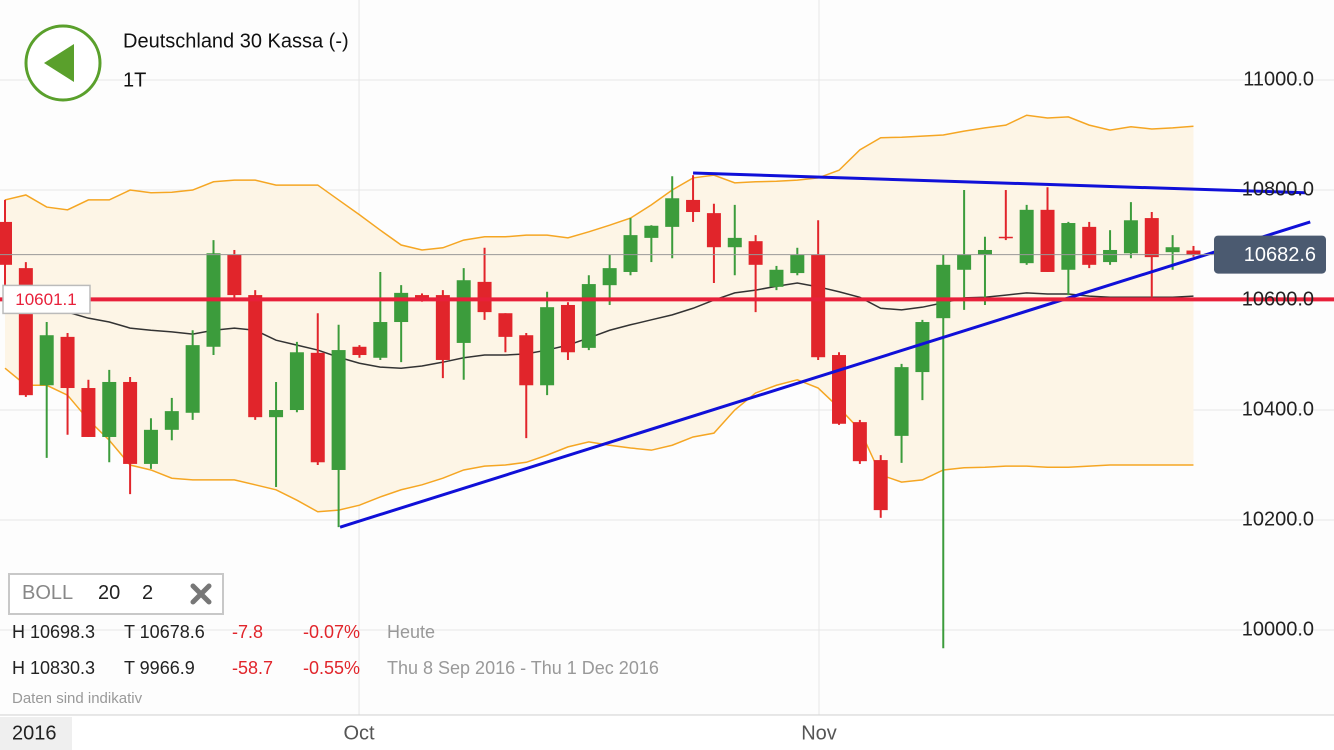 The width and height of the screenshot is (1334, 750). I want to click on stats-row: H 10698.3 T 10678.6 -7.8 -0.07% Heute, so click(362, 633).